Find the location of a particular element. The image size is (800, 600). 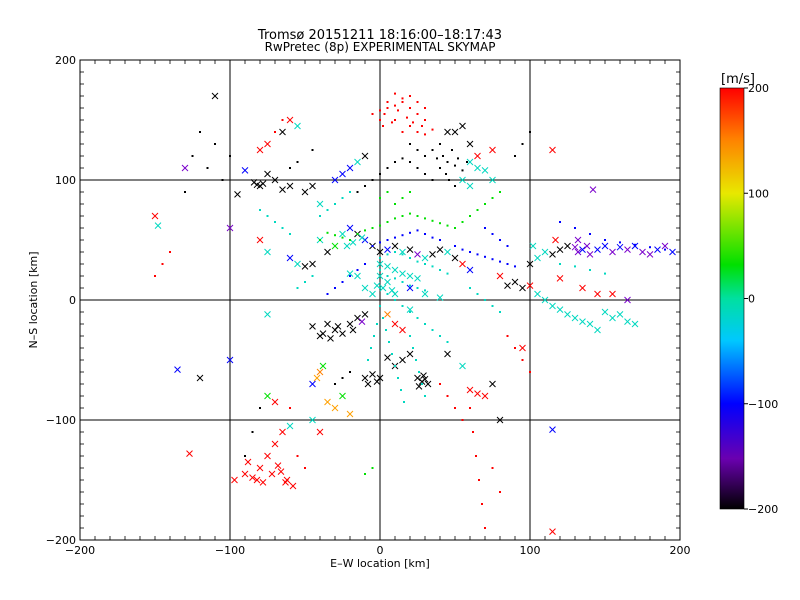

y-tick-label-0: −200 is located at coordinates (61, 540).